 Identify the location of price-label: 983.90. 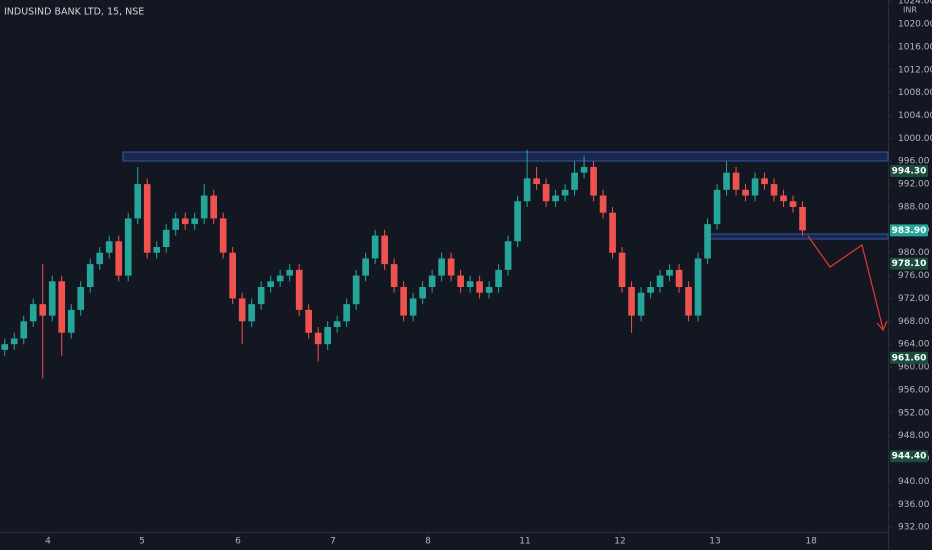
(909, 231).